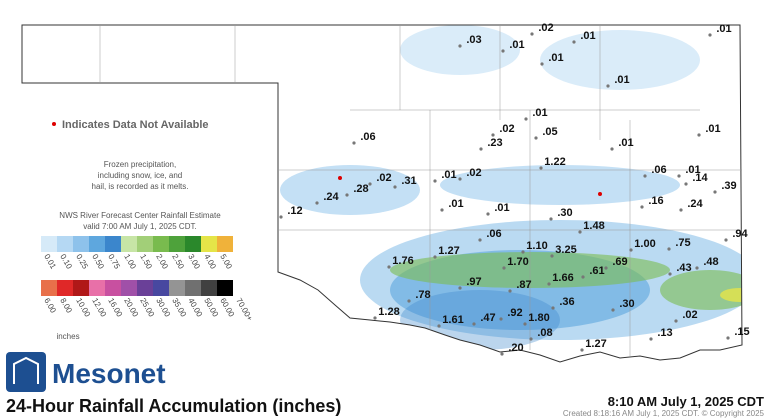 The height and width of the screenshot is (420, 770). I want to click on station-value: .39, so click(728, 186).